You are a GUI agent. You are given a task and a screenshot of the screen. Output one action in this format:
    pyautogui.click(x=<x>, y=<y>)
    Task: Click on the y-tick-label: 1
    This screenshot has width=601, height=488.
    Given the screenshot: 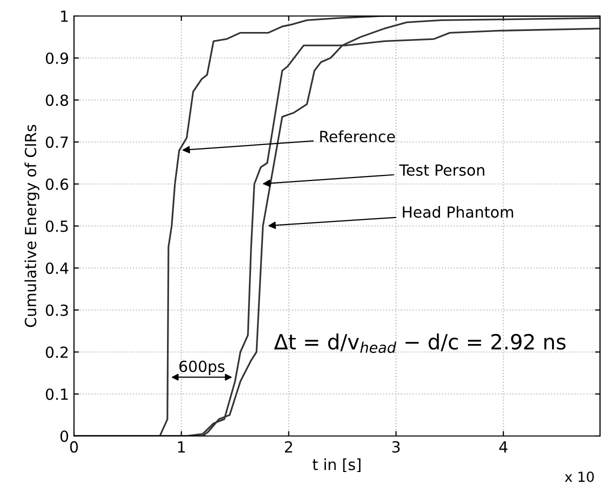 What is the action you would take?
    pyautogui.click(x=64, y=16)
    